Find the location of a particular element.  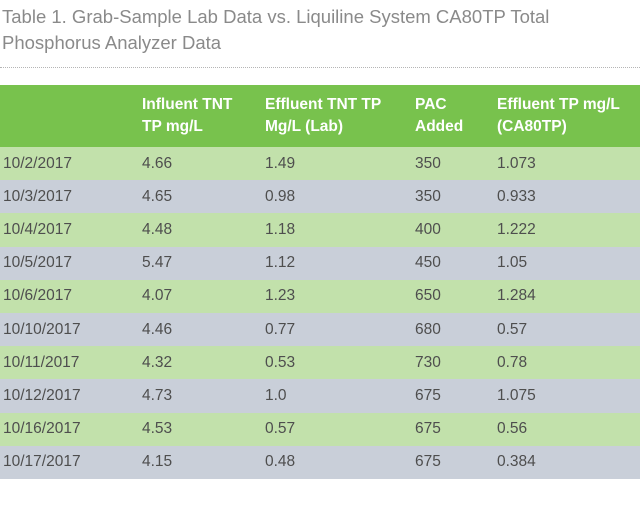

cell-date: 10/10/2017 is located at coordinates (71, 329).